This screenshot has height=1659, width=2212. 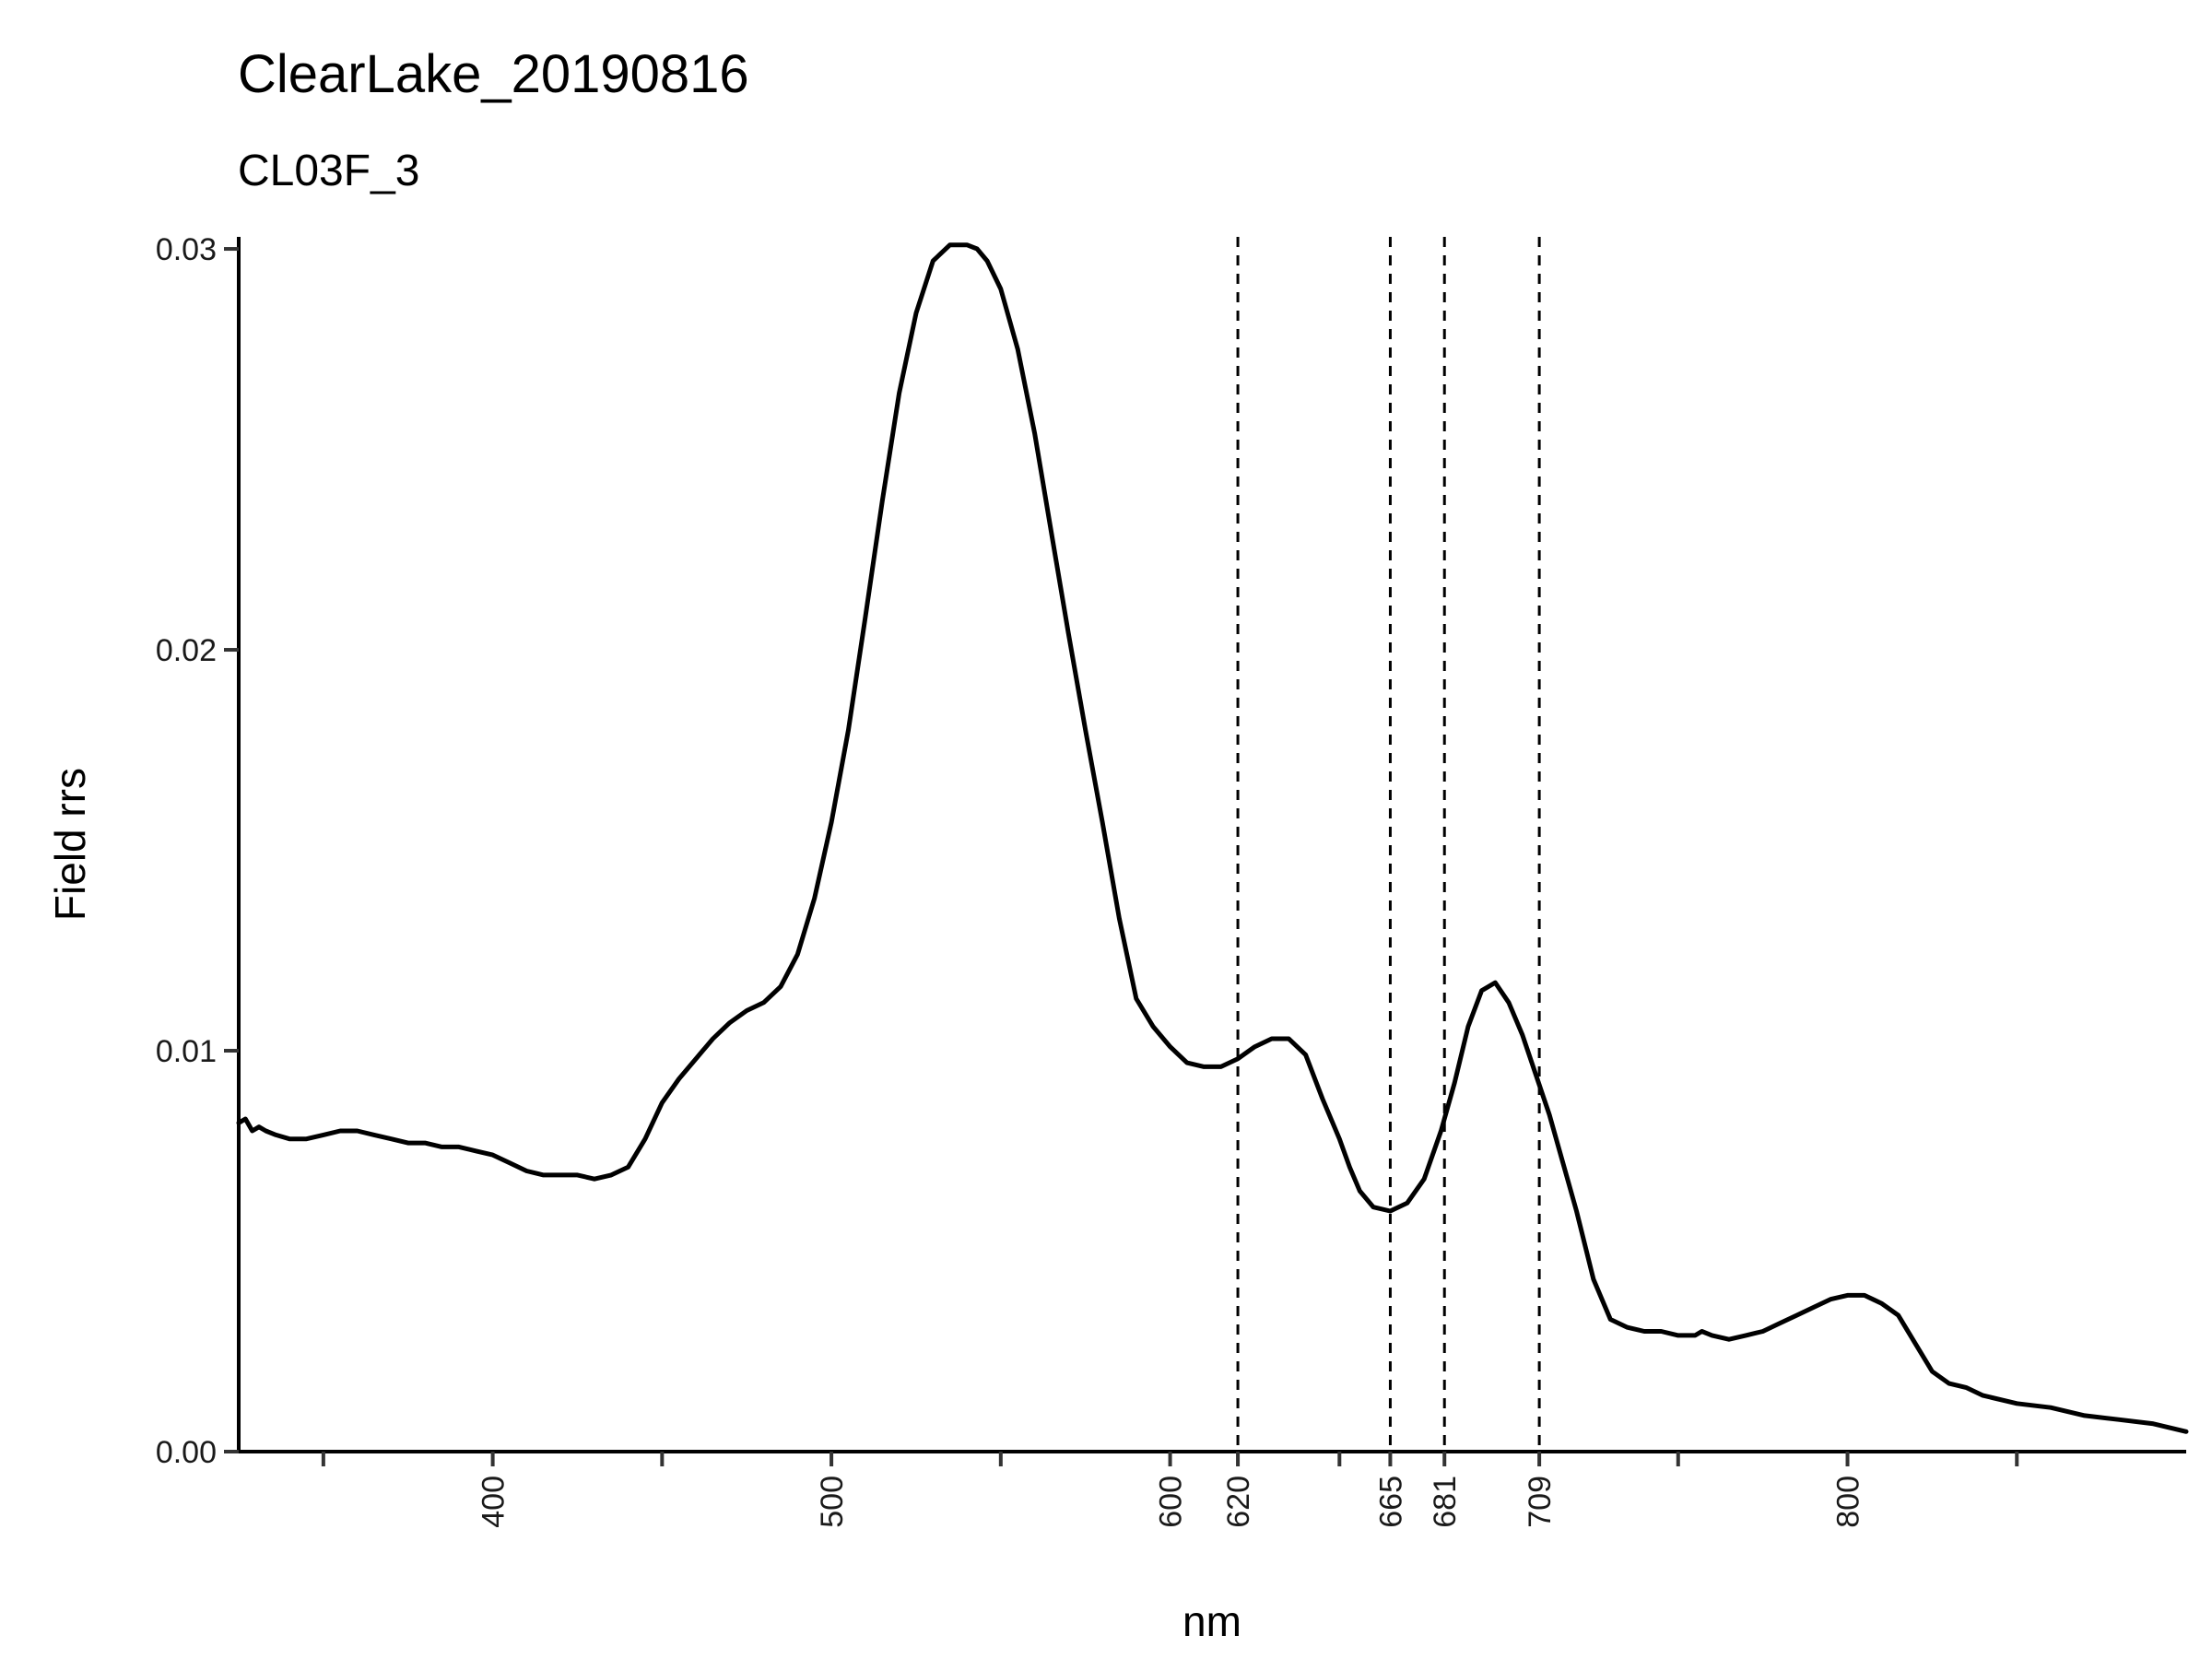 What do you see at coordinates (186, 249) in the screenshot?
I see `y-tick-label: 0.03` at bounding box center [186, 249].